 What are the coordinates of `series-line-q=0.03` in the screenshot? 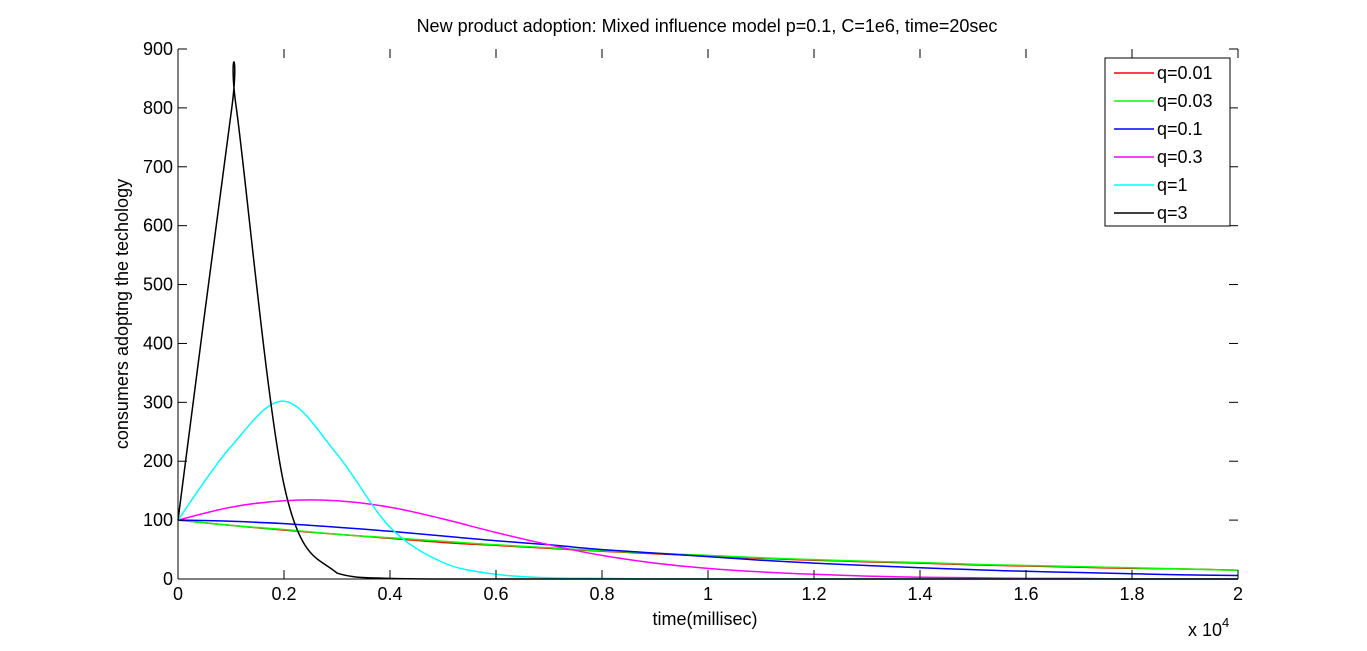 It's located at (708, 545).